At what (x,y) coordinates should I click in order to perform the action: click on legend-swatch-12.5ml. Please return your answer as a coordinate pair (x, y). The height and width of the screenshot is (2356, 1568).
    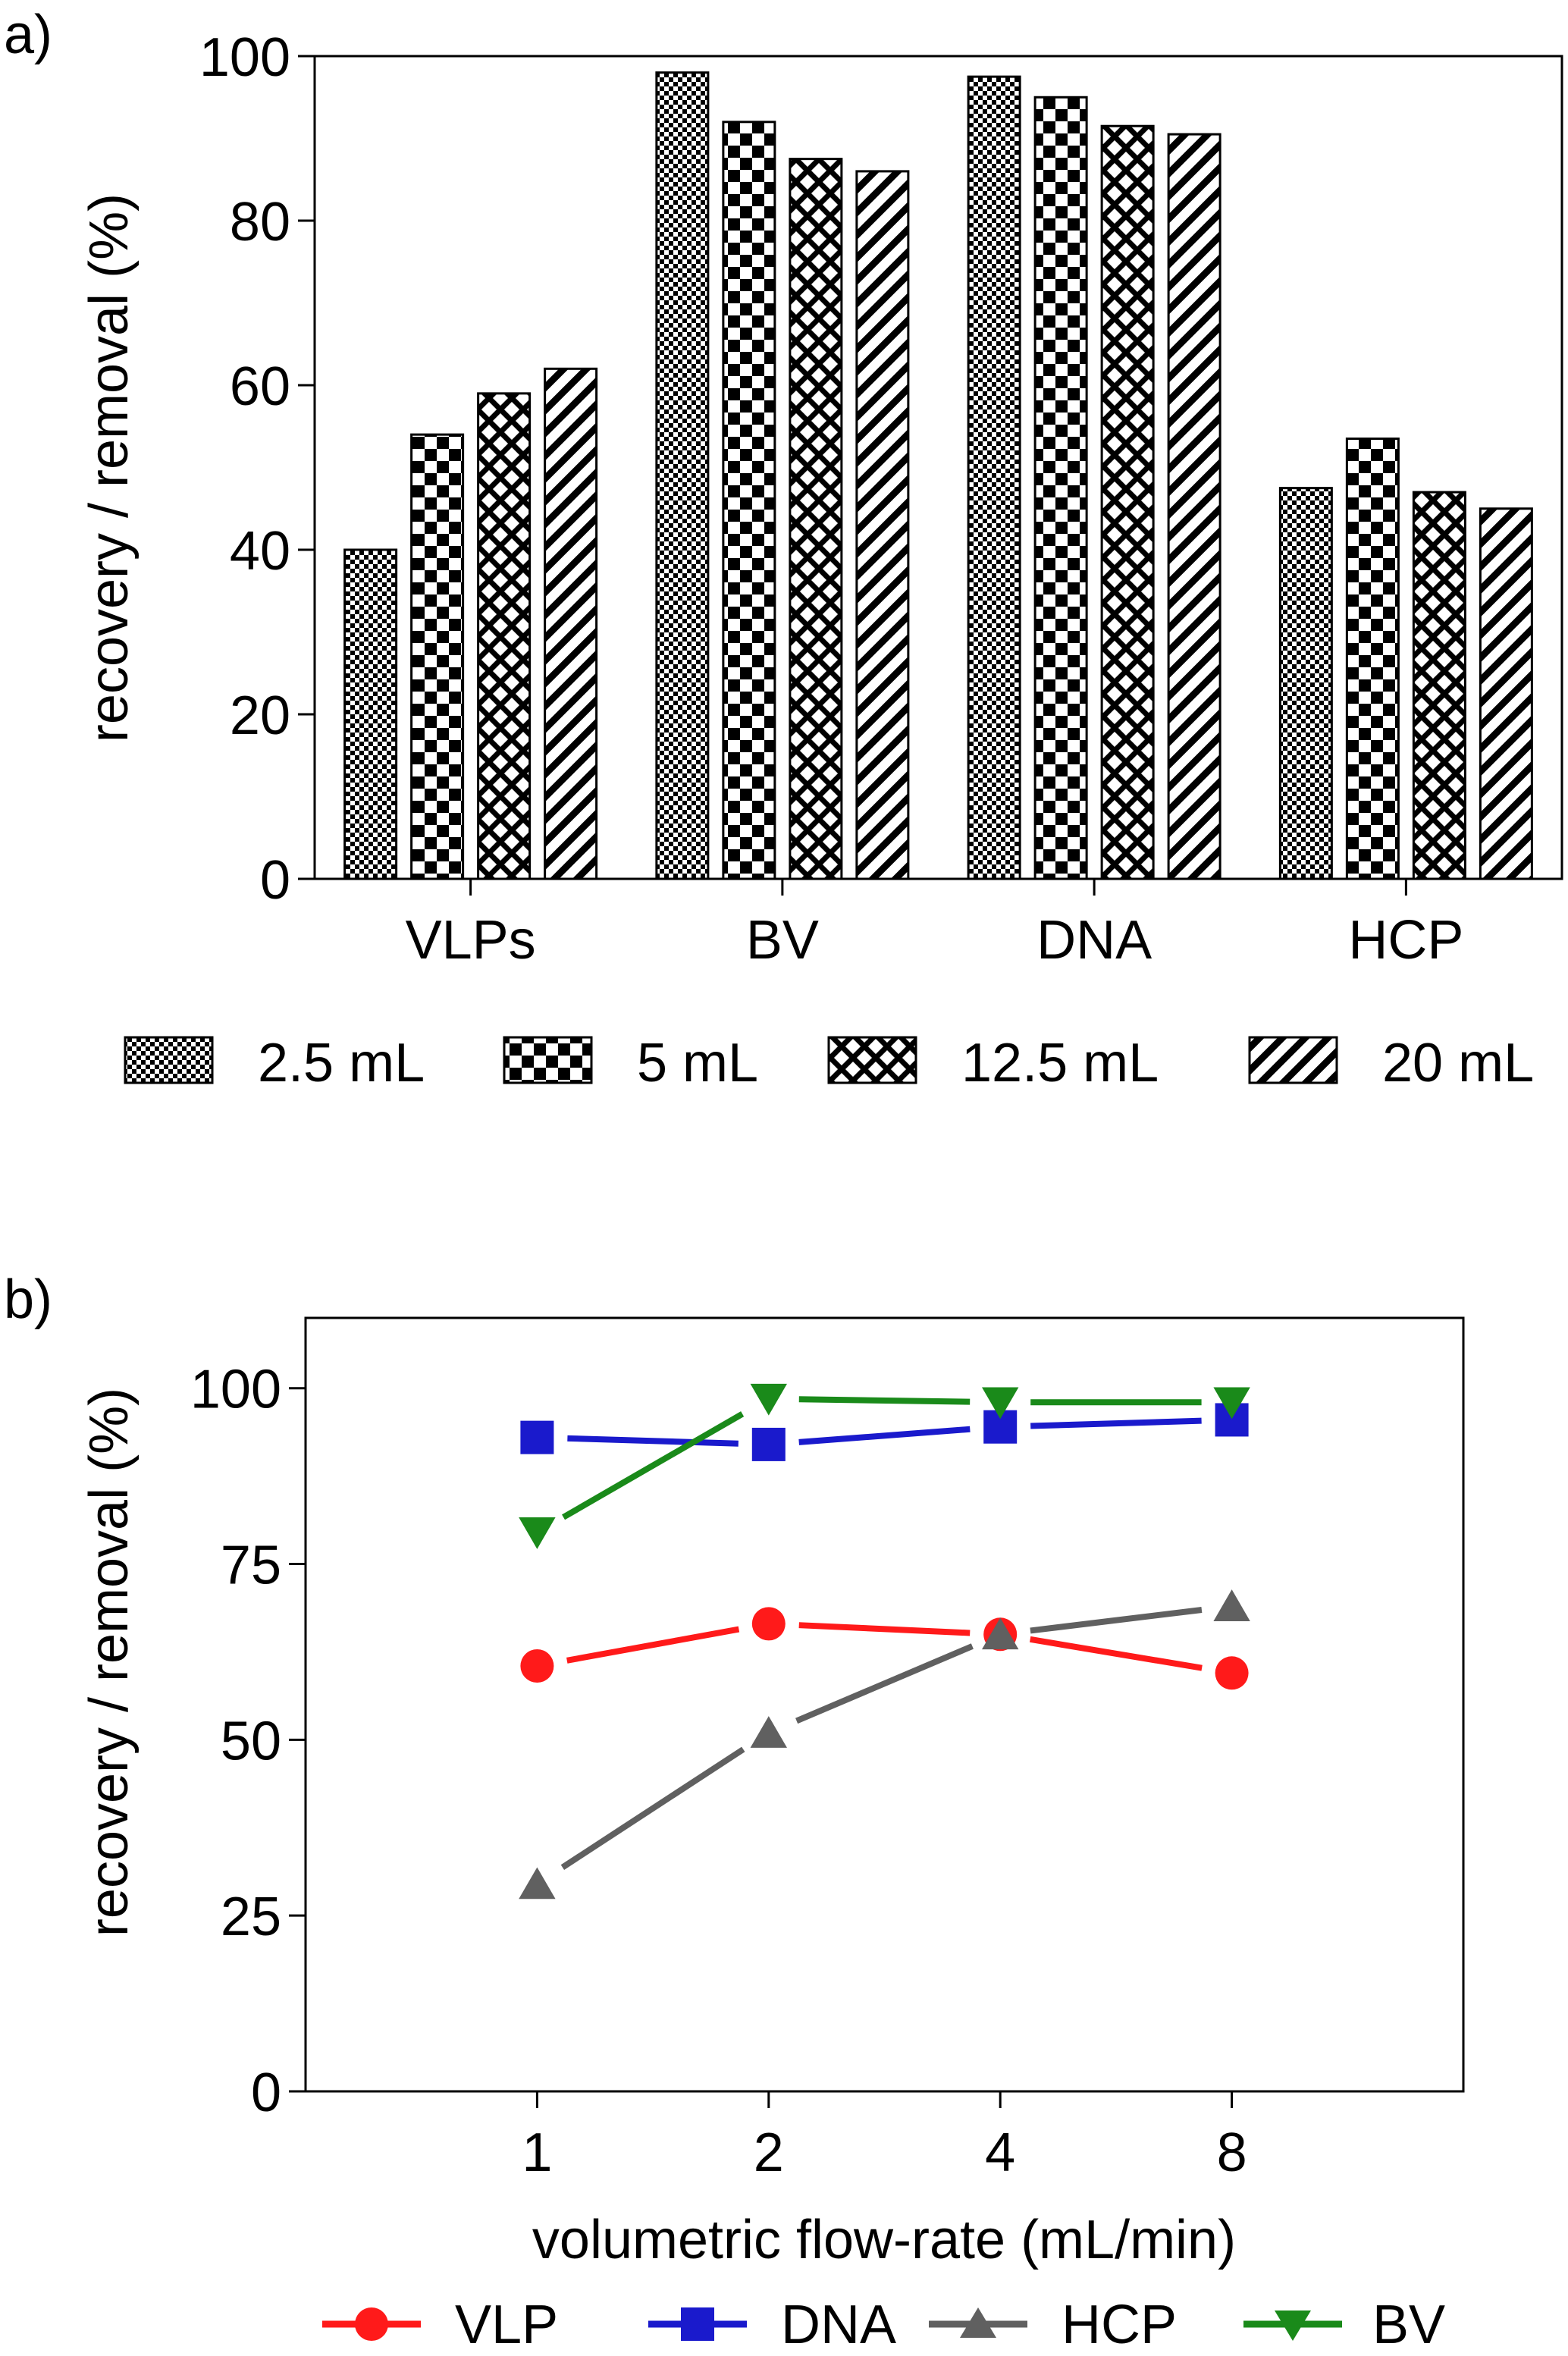
    Looking at the image, I should click on (872, 1060).